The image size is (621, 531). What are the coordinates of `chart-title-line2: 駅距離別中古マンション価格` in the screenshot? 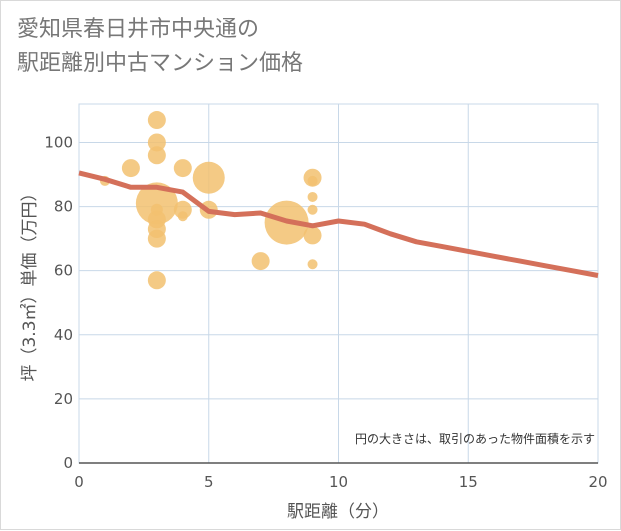 It's located at (160, 63).